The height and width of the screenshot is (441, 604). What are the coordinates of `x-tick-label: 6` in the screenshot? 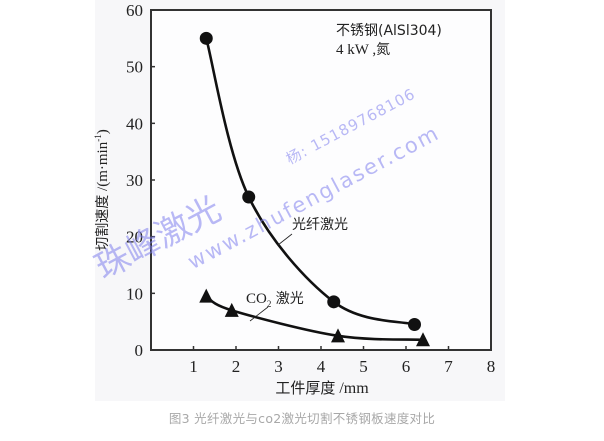 It's located at (406, 366).